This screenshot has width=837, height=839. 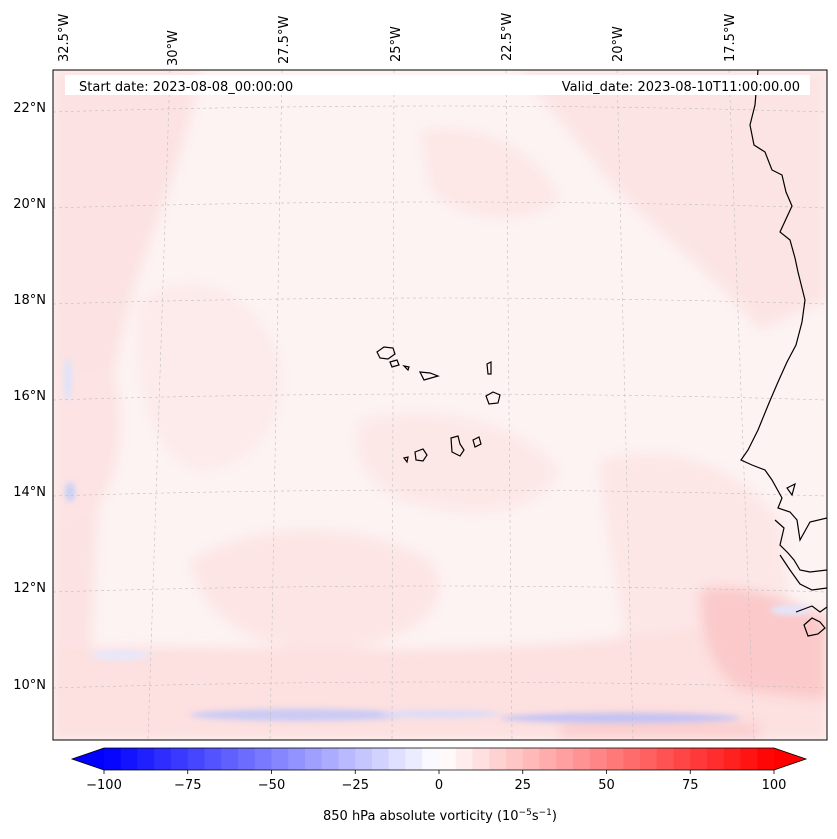 I want to click on lat-label-16n: 16°N, so click(x=29, y=396).